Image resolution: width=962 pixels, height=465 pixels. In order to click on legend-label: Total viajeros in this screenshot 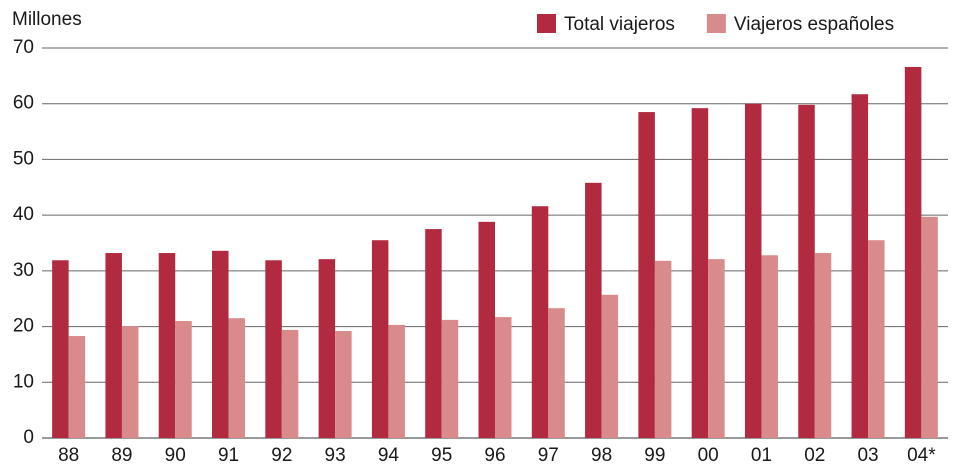, I will do `click(619, 24)`.